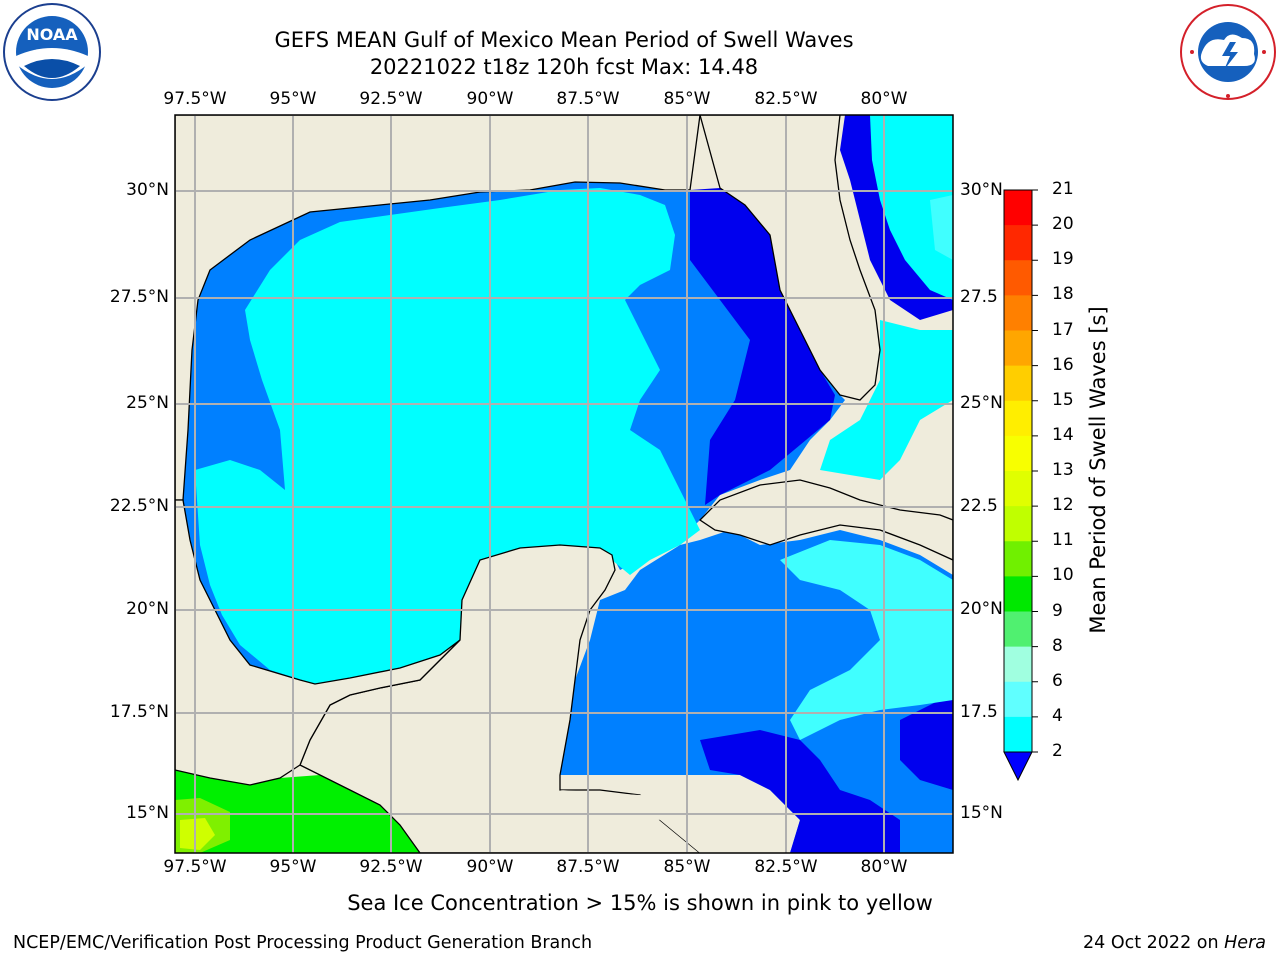  What do you see at coordinates (1063, 505) in the screenshot?
I see `colorbar-tick-label: 12` at bounding box center [1063, 505].